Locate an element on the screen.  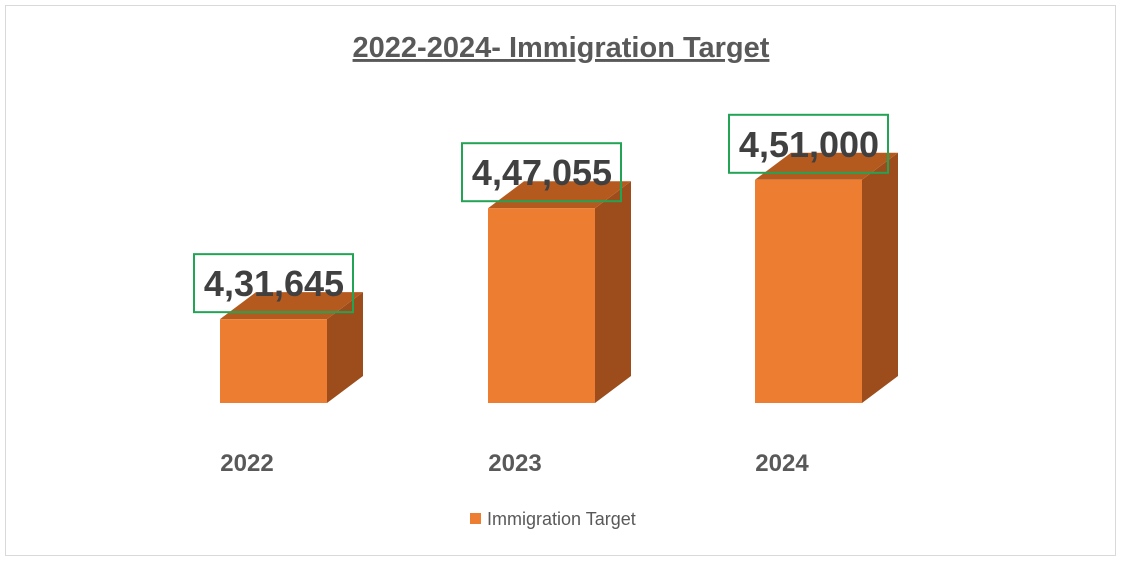
legend-swatch is located at coordinates (475, 518).